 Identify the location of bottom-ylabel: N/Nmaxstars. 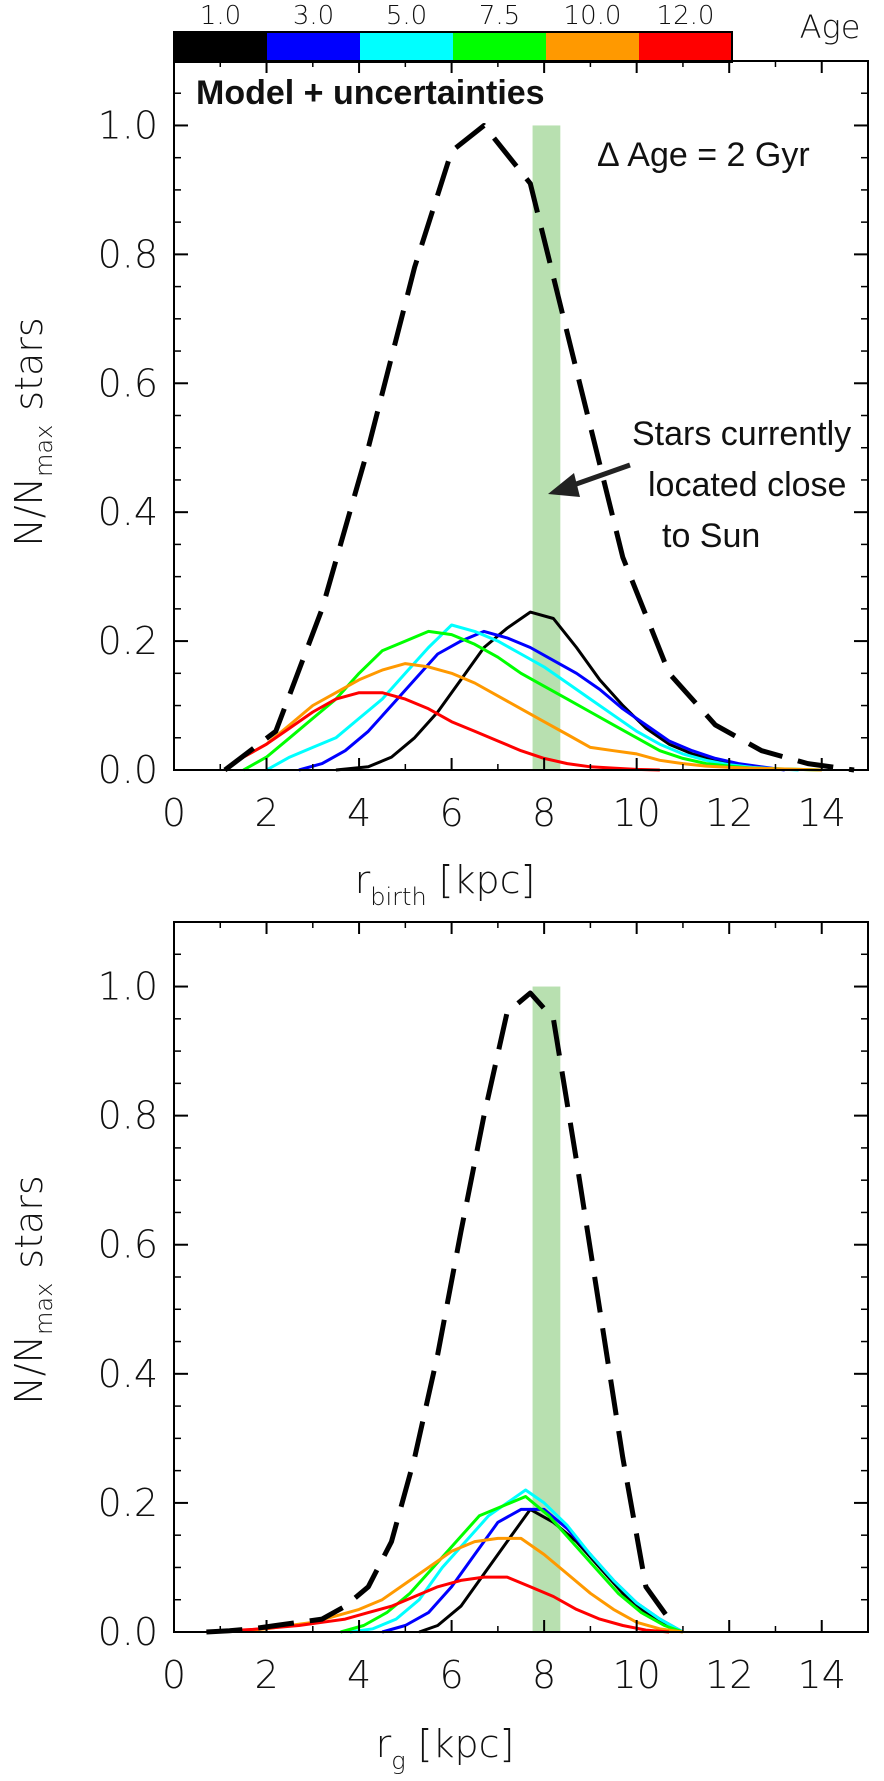
(32, 1289).